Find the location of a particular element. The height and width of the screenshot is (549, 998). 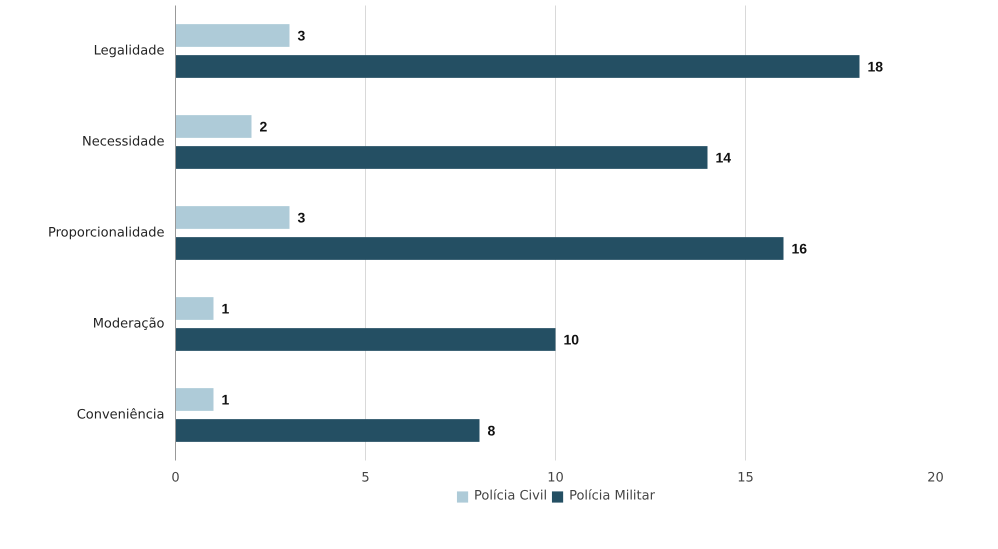

data-label: 18 is located at coordinates (876, 66).